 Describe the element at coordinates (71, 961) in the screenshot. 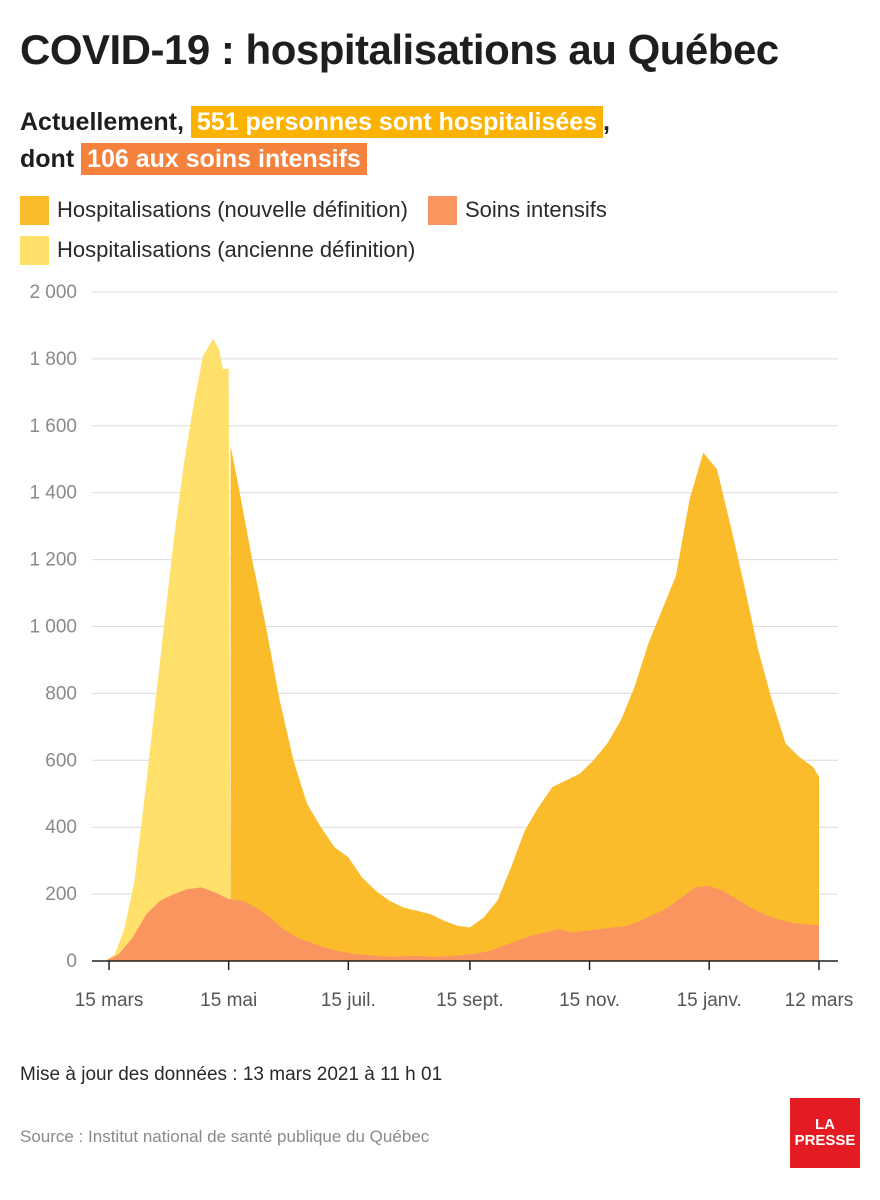

I see `y-tick-label: 0` at that location.